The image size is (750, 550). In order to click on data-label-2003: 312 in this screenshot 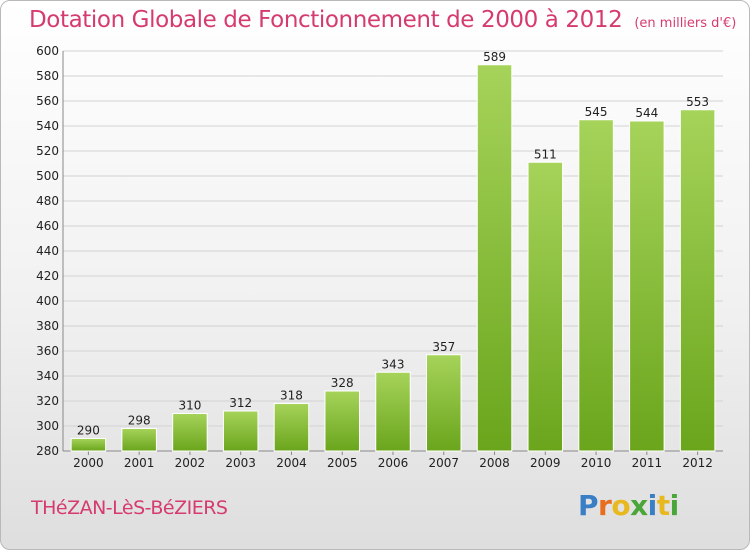, I will do `click(240, 403)`.